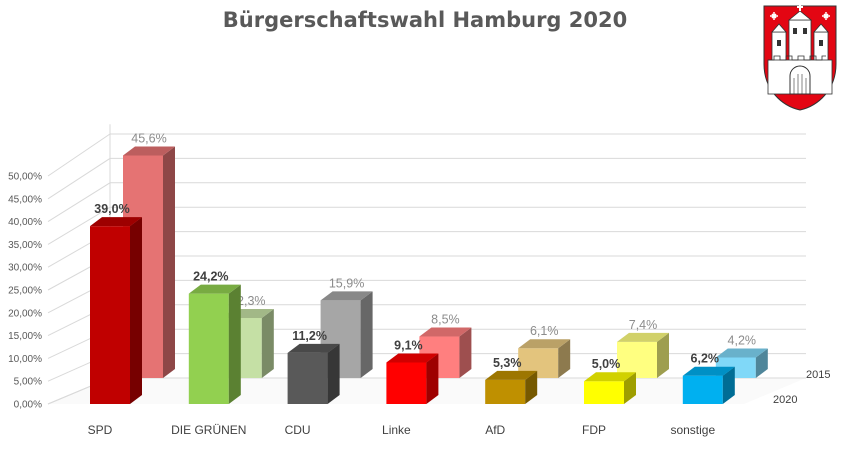 This screenshot has width=850, height=450. I want to click on x-category-label: DIE GRÜNEN, so click(208, 430).